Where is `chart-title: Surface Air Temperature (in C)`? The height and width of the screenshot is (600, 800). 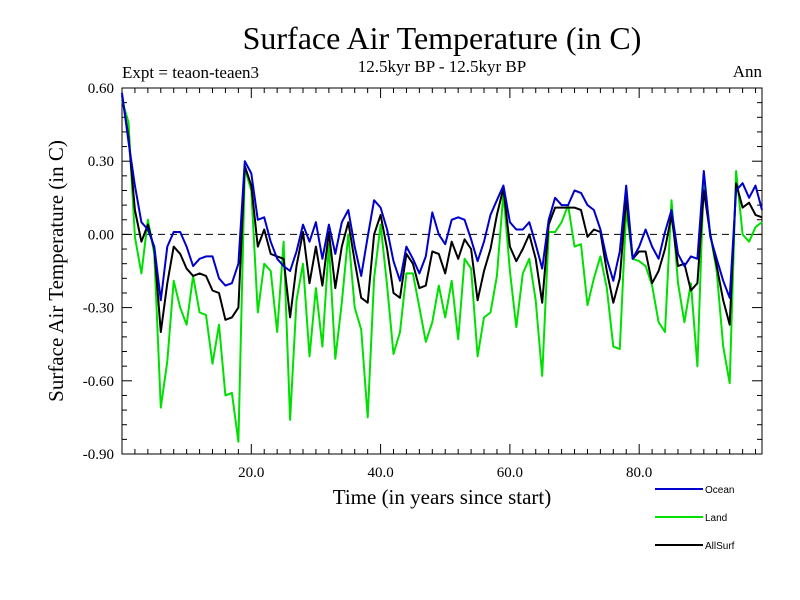 chart-title: Surface Air Temperature (in C) is located at coordinates (442, 38).